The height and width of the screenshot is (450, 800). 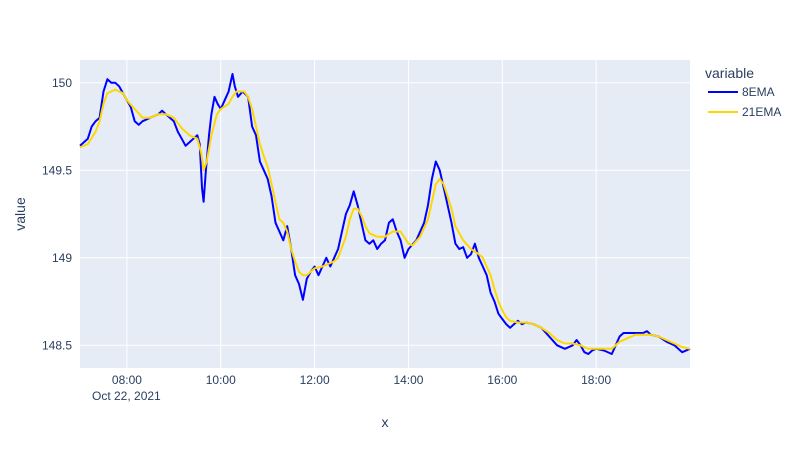 What do you see at coordinates (126, 396) in the screenshot?
I see `date-label: Oct 22, 2021` at bounding box center [126, 396].